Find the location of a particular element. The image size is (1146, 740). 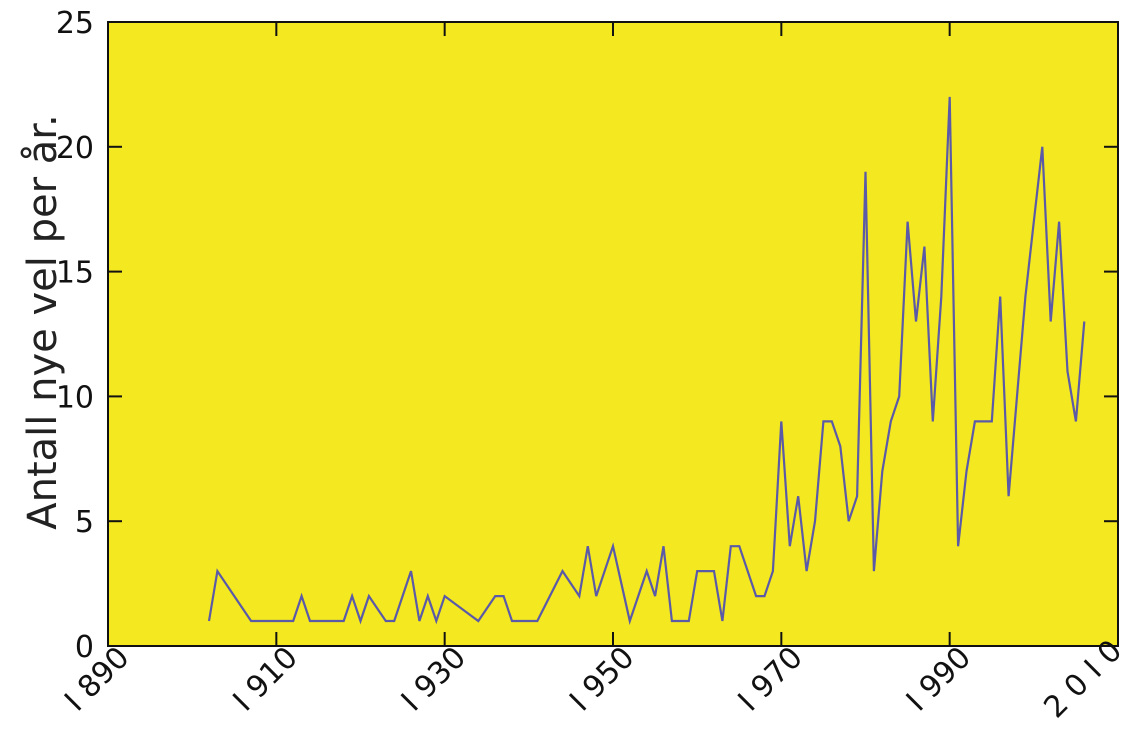

y-tick-label: 20 is located at coordinates (75, 148).